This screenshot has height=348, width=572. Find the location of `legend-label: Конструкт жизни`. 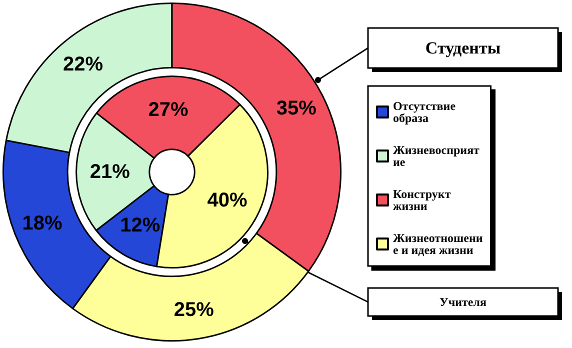

legend-label: Конструкт жизни is located at coordinates (423, 200).